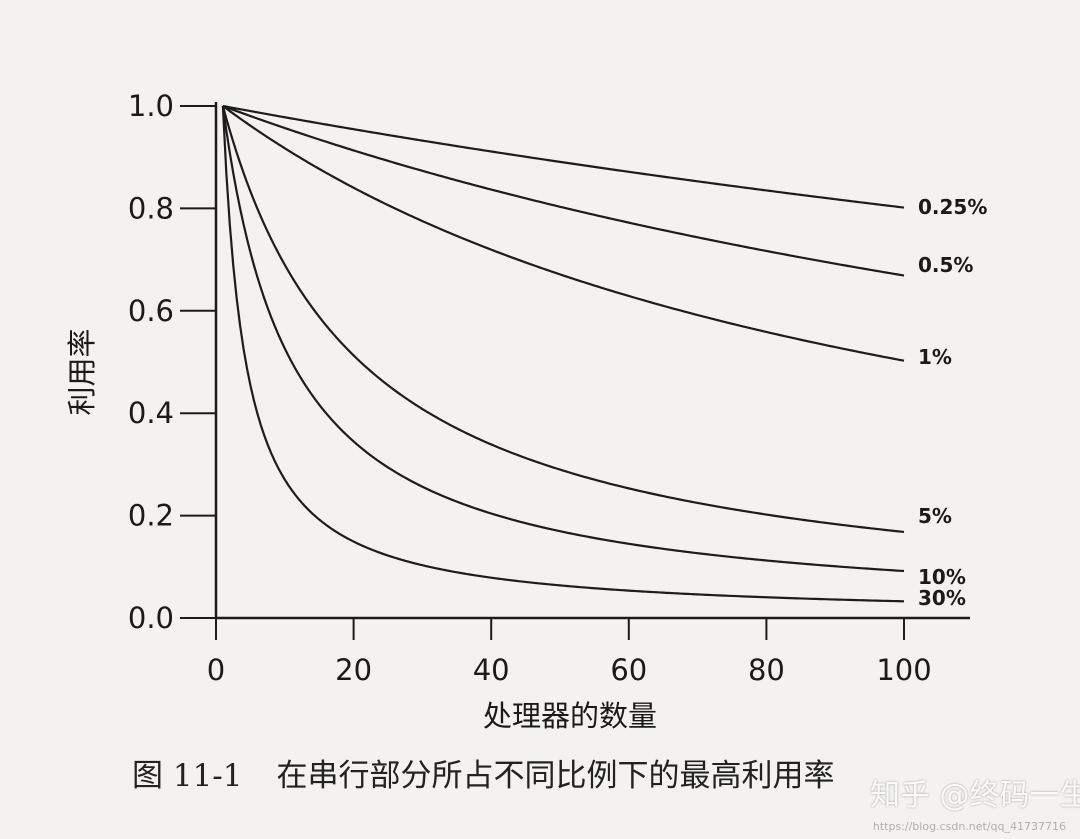 The width and height of the screenshot is (1080, 839). I want to click on x-tick-label: 80, so click(766, 670).